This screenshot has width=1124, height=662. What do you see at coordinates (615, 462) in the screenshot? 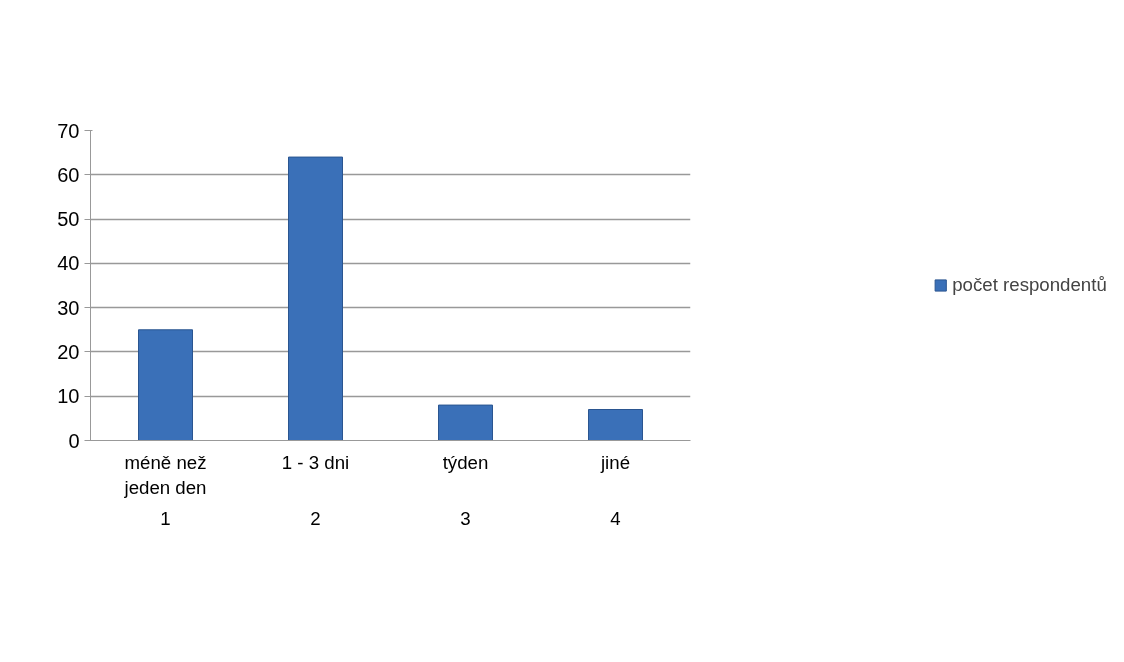
I see `x-tick-label: jiné` at bounding box center [615, 462].